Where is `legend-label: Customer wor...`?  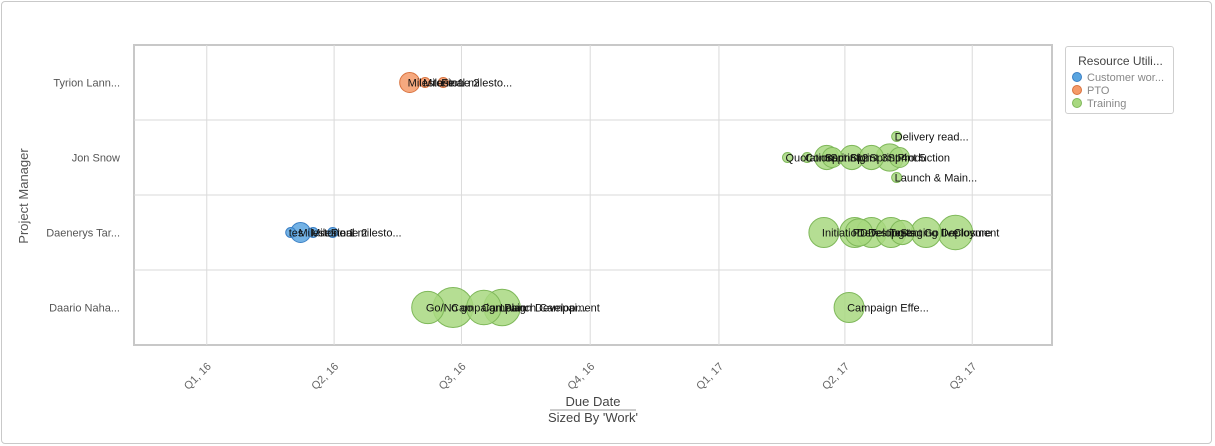 legend-label: Customer wor... is located at coordinates (1126, 78).